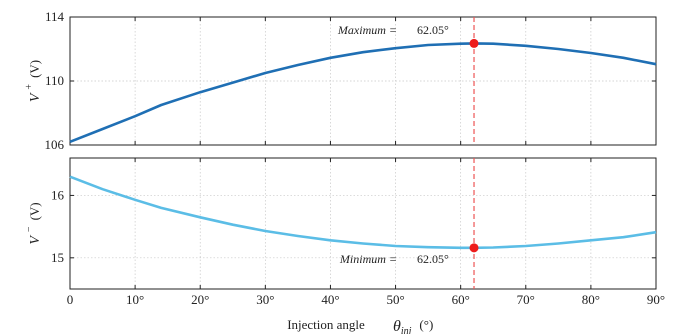 This screenshot has height=334, width=673. I want to click on bottom-annotation-label: Minimum =, so click(368, 259).